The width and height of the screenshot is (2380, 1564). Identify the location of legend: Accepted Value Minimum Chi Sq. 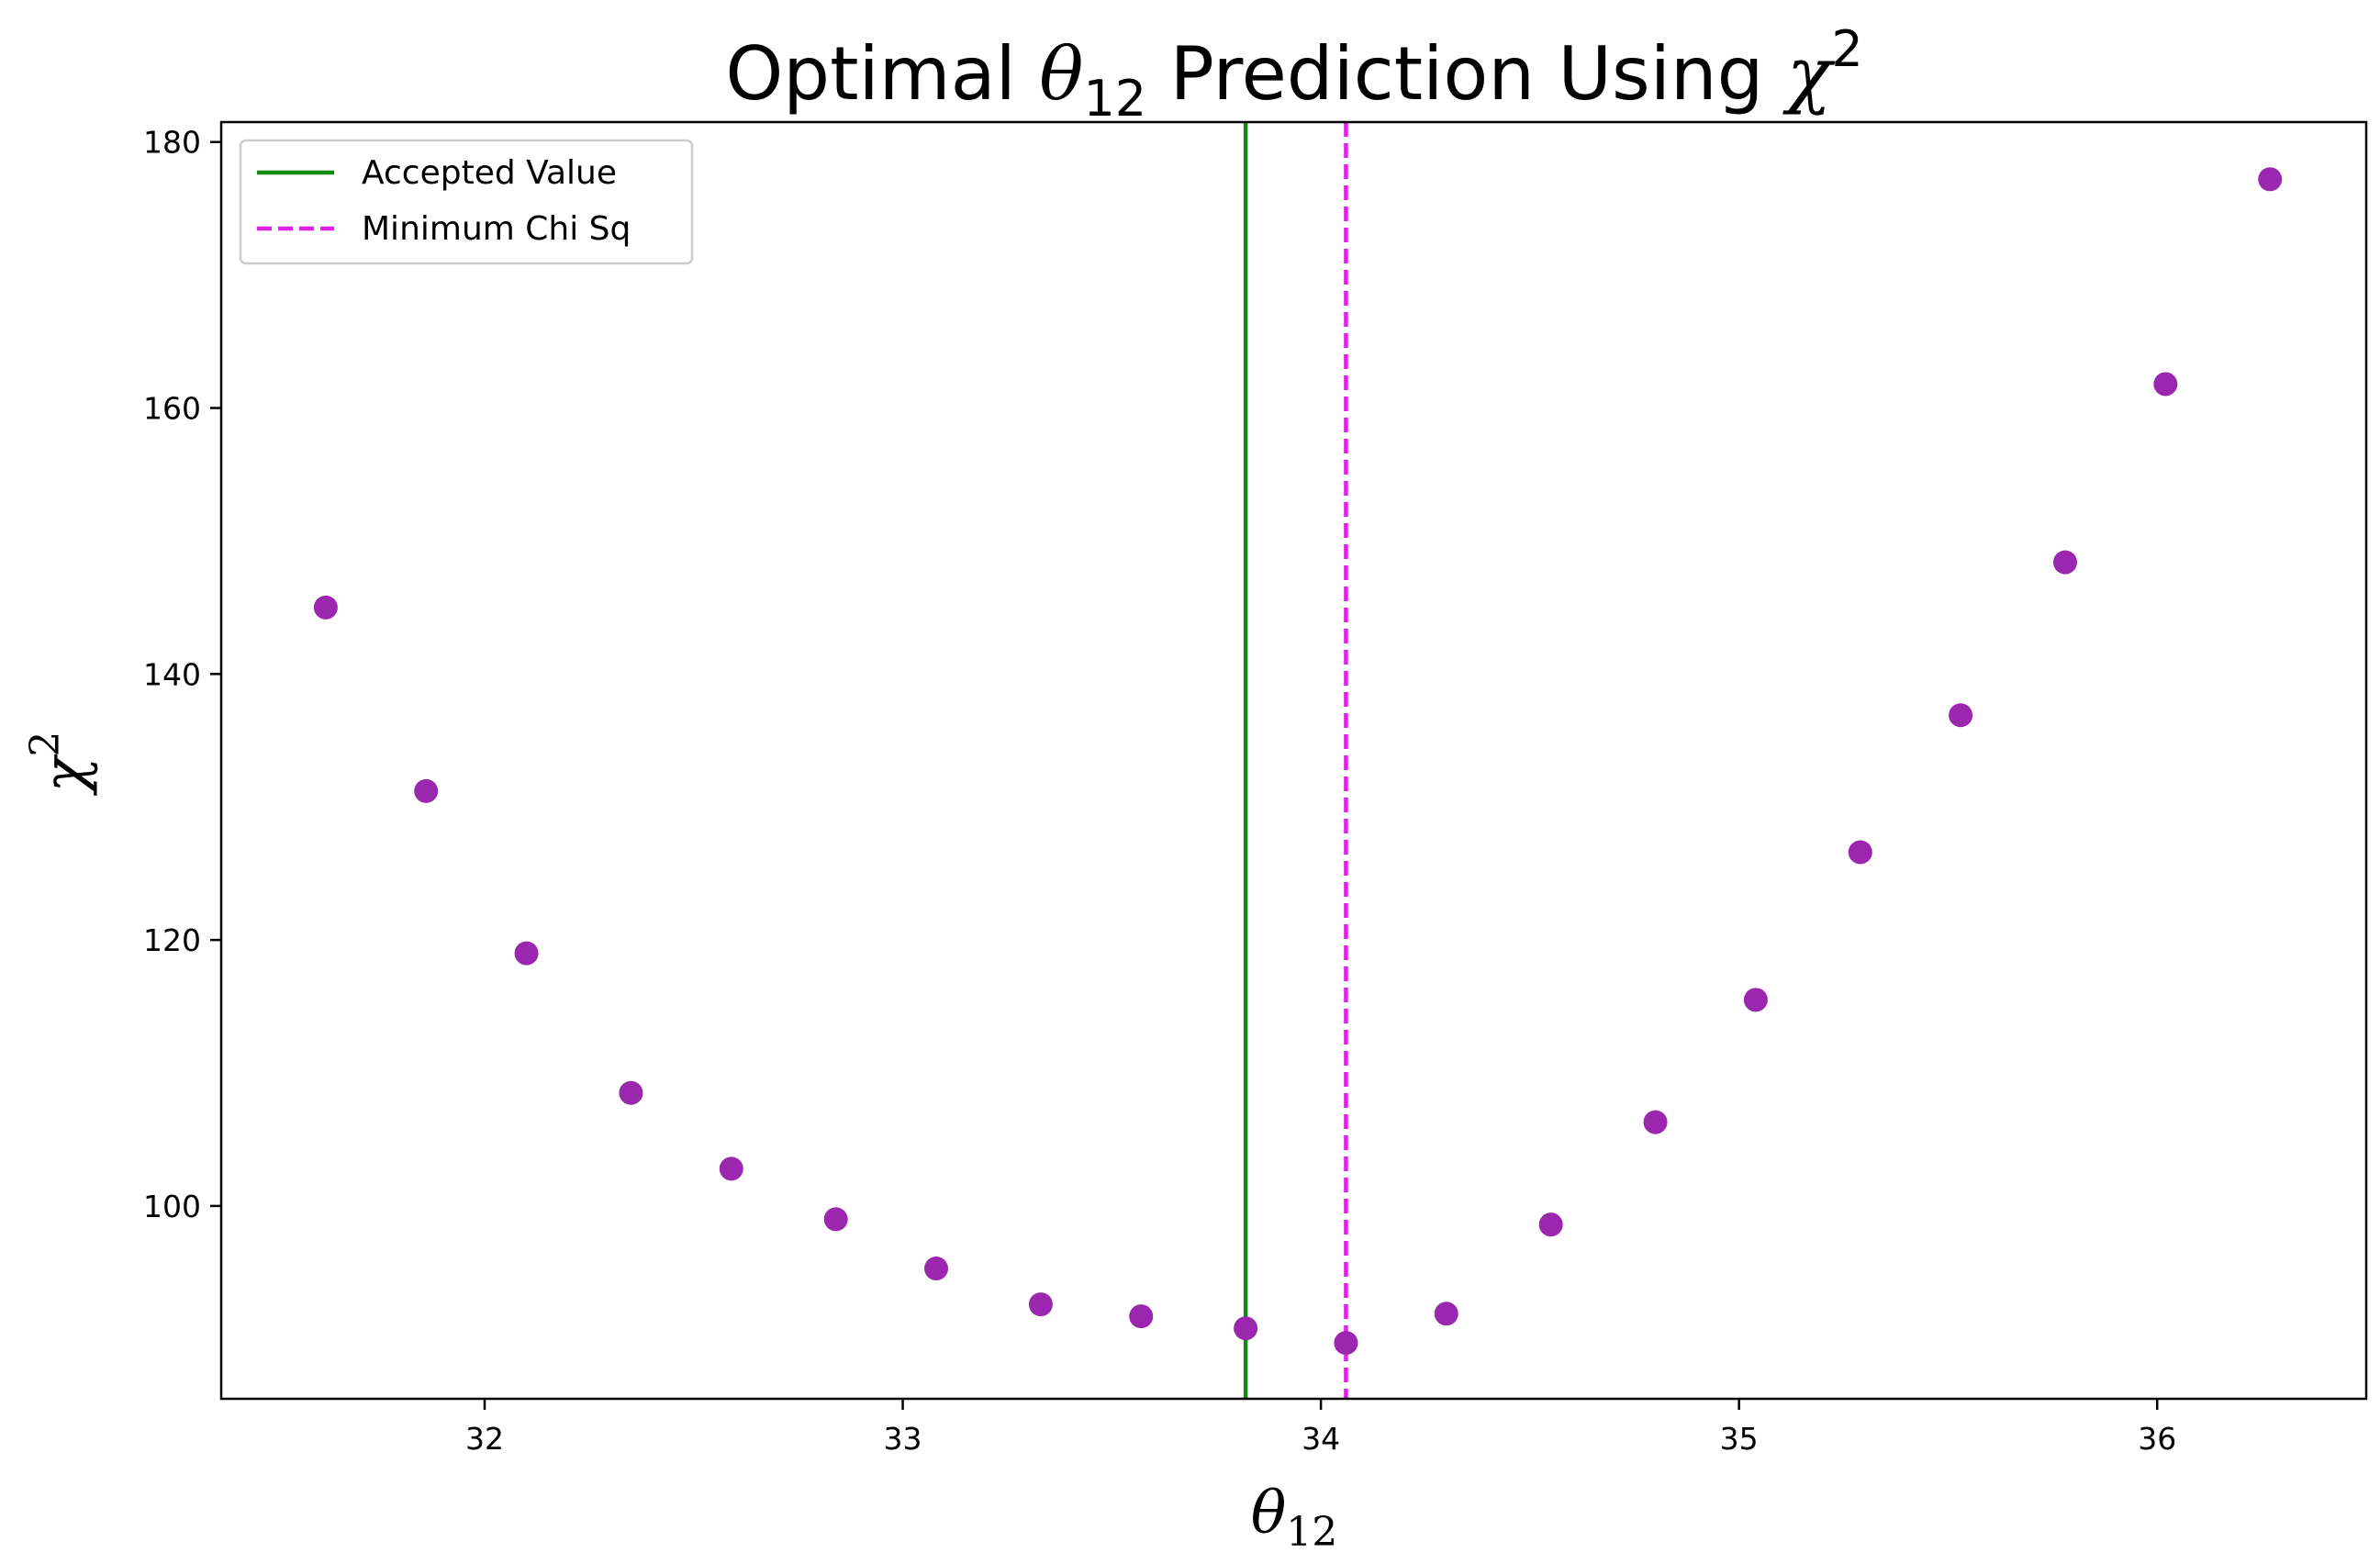
(466, 202).